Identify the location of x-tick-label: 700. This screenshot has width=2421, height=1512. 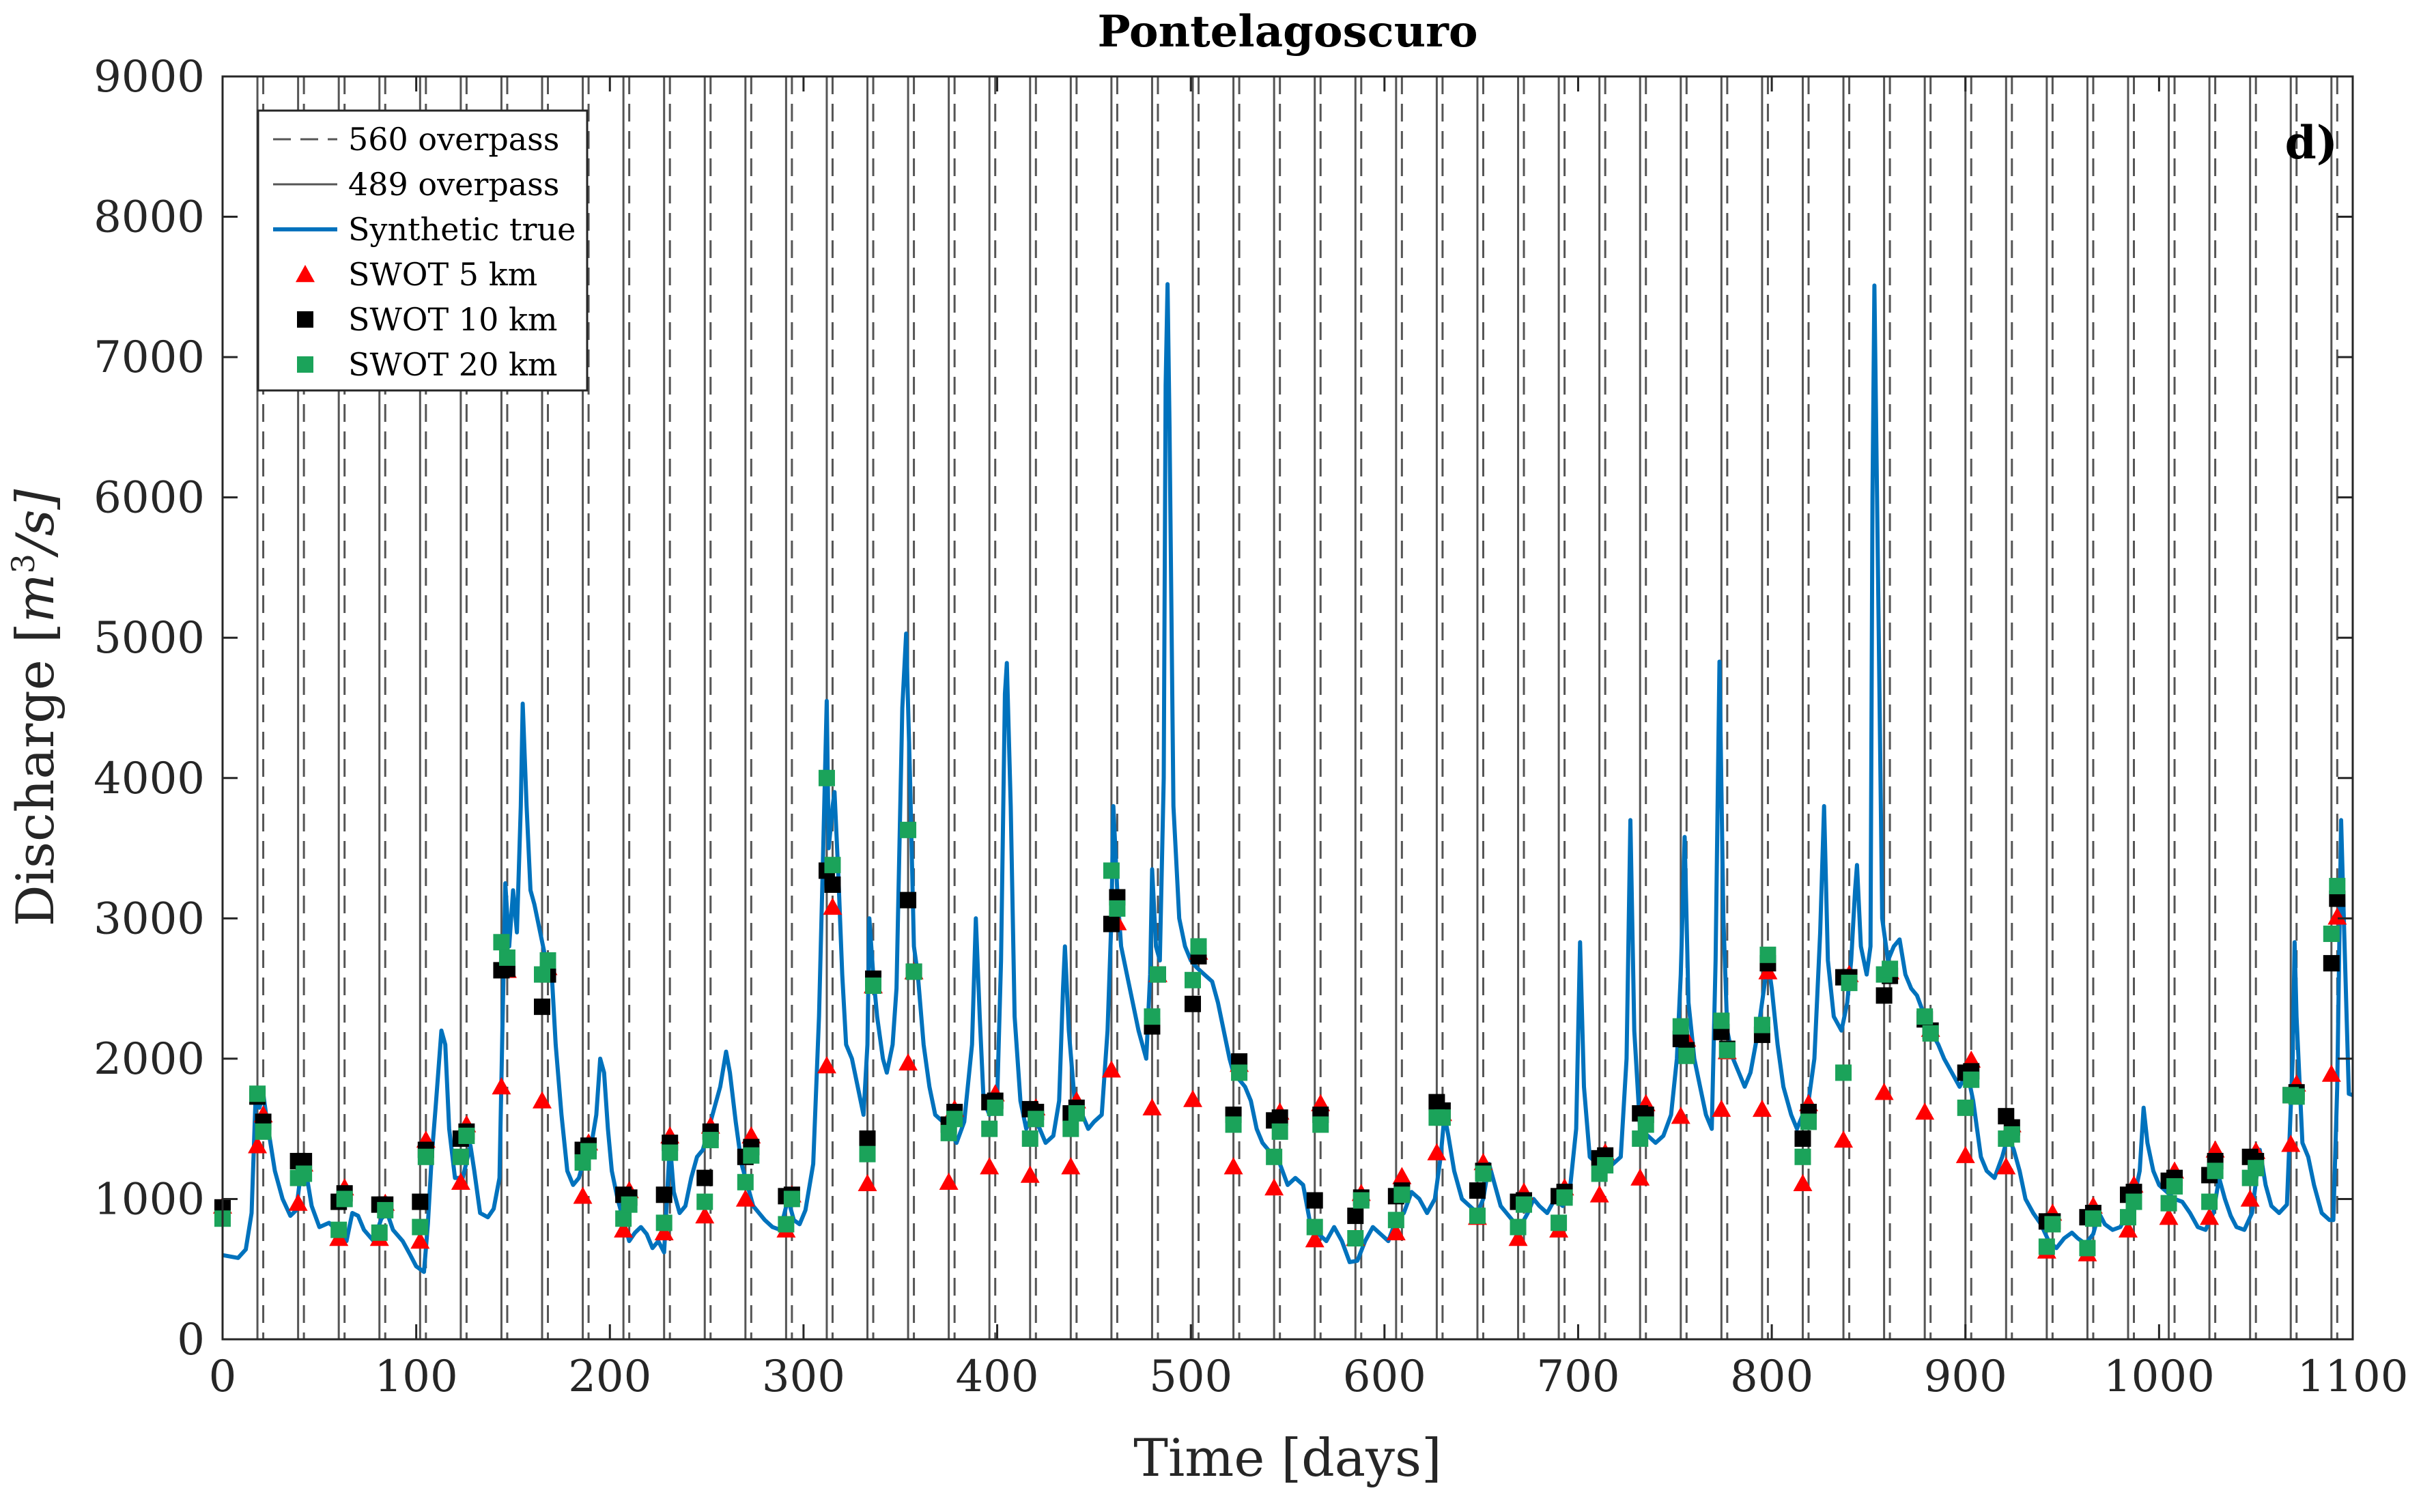
(1577, 1377).